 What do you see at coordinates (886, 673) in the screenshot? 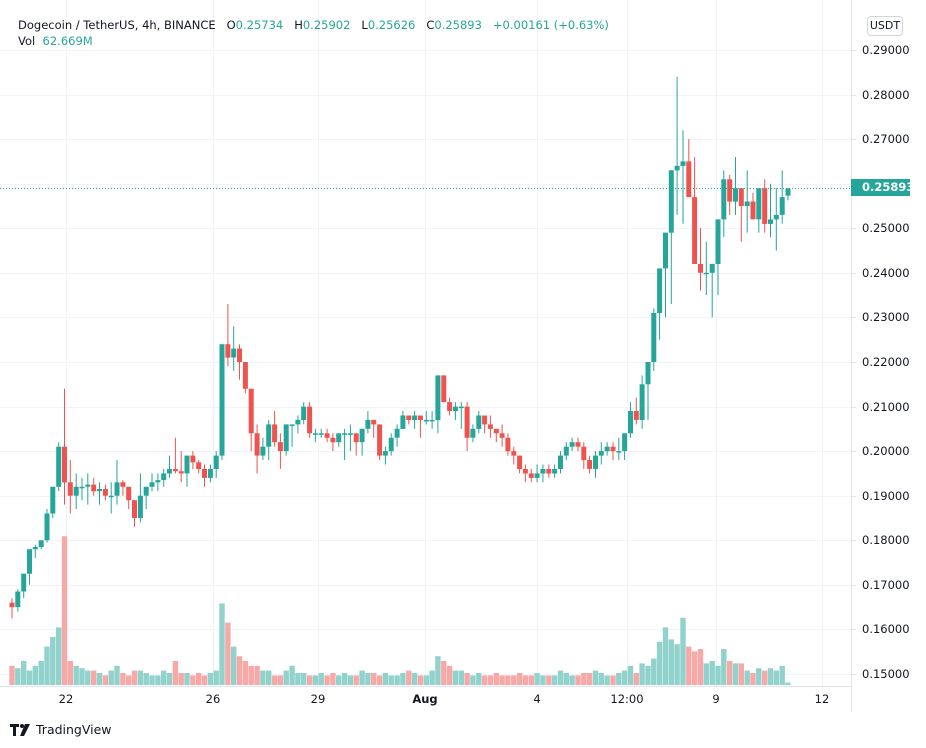
I see `price-tick-label: 0.15000` at bounding box center [886, 673].